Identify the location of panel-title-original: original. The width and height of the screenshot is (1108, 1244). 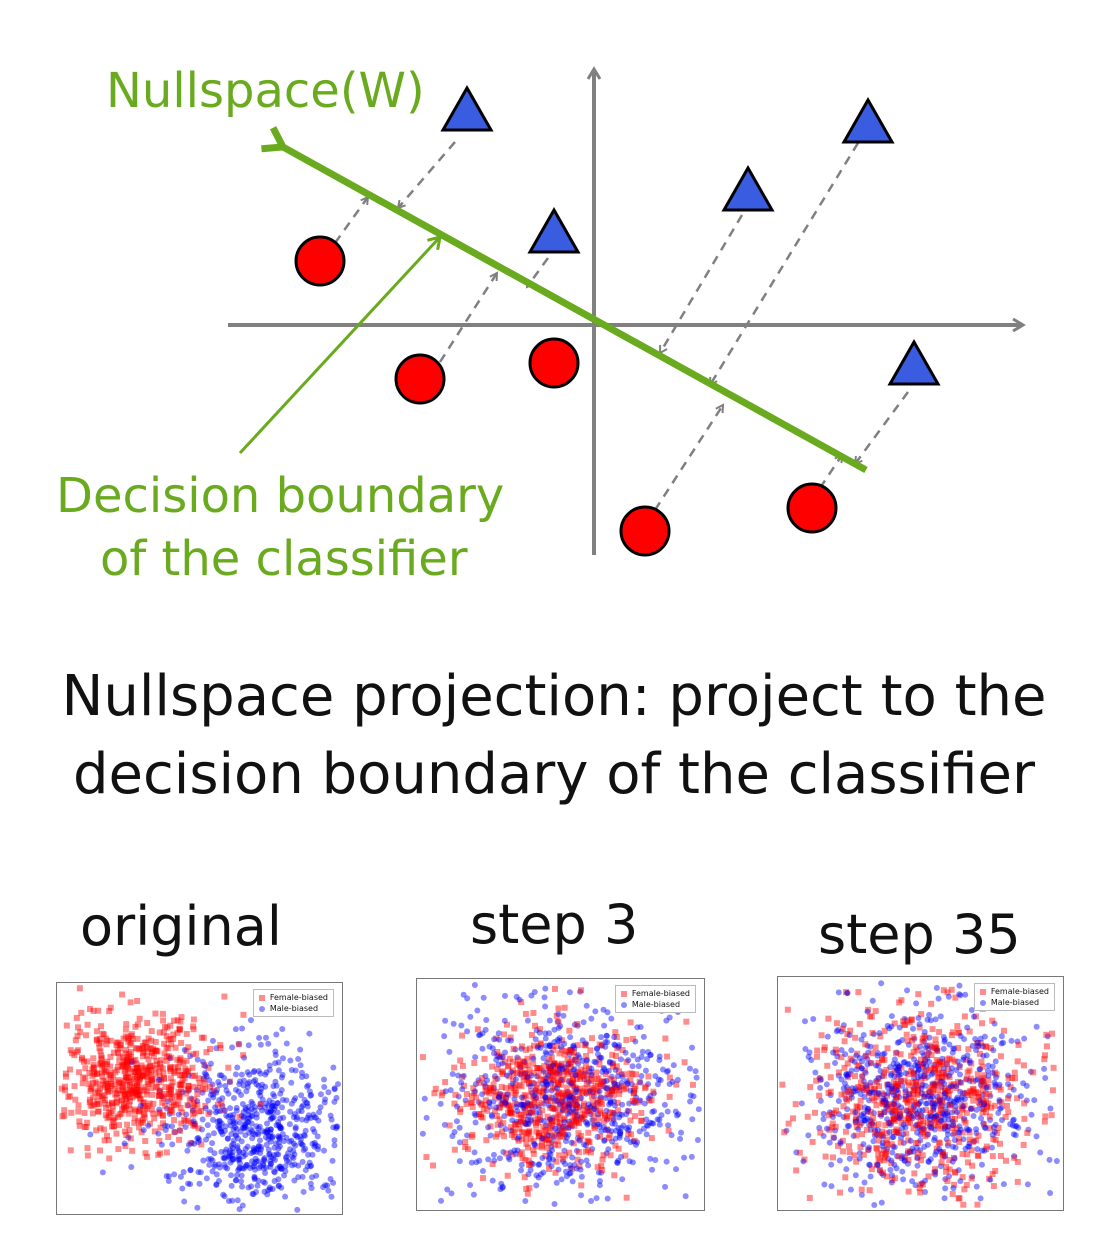
(181, 926).